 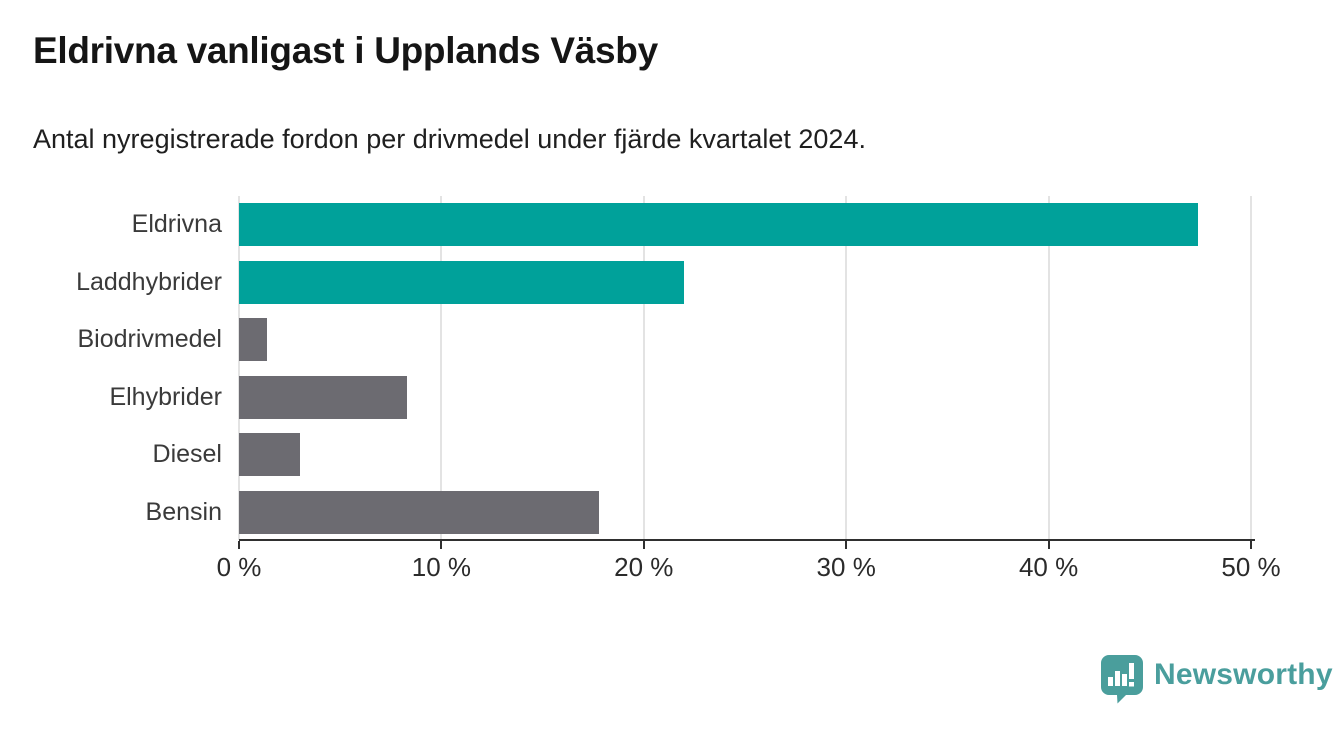 What do you see at coordinates (269, 455) in the screenshot?
I see `bar-diesel` at bounding box center [269, 455].